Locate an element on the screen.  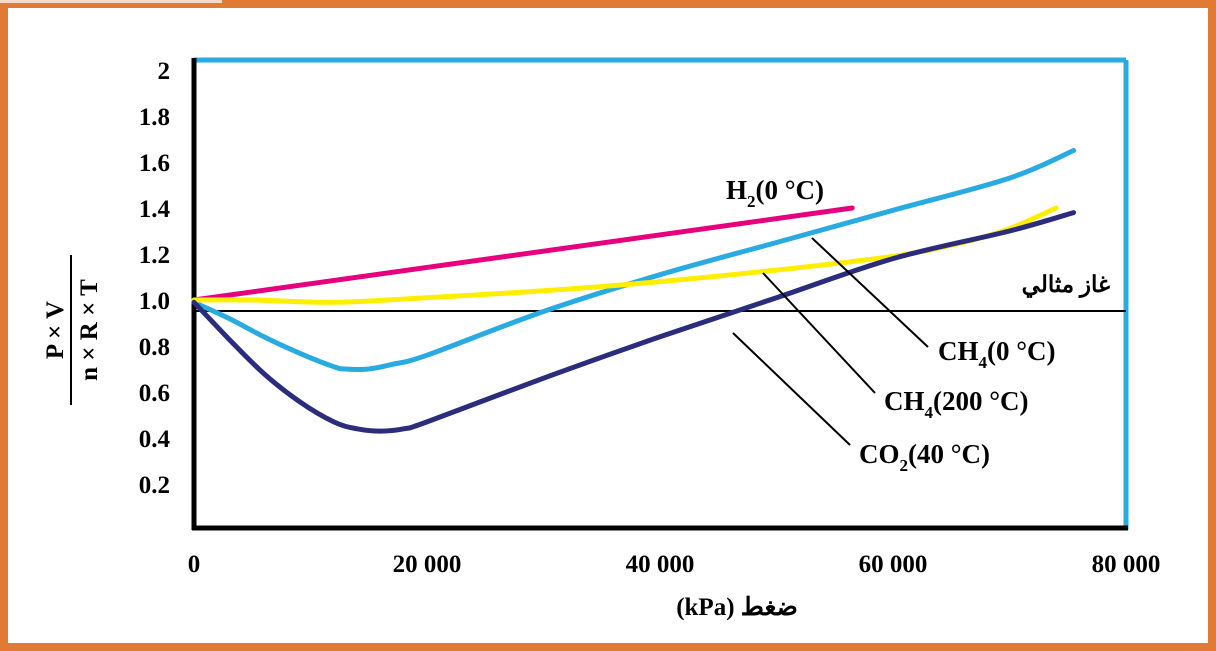
y-tick-label: 1.8 is located at coordinates (154, 117).